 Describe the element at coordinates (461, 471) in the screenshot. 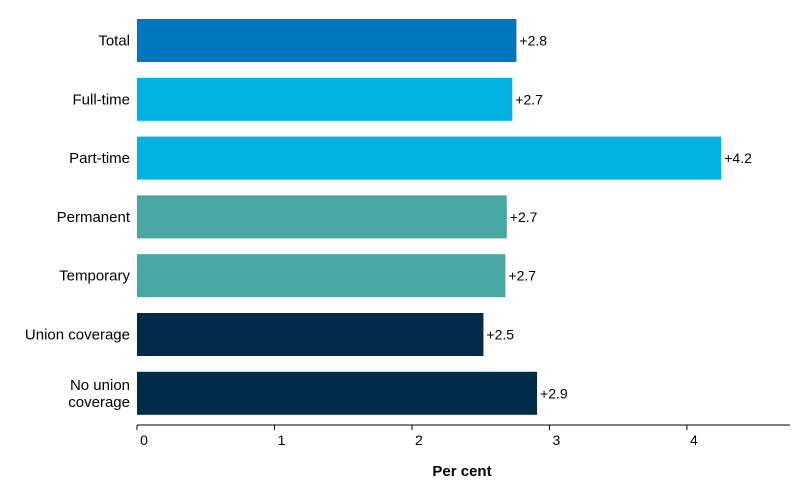

I see `x-axis-title: Per cent` at that location.